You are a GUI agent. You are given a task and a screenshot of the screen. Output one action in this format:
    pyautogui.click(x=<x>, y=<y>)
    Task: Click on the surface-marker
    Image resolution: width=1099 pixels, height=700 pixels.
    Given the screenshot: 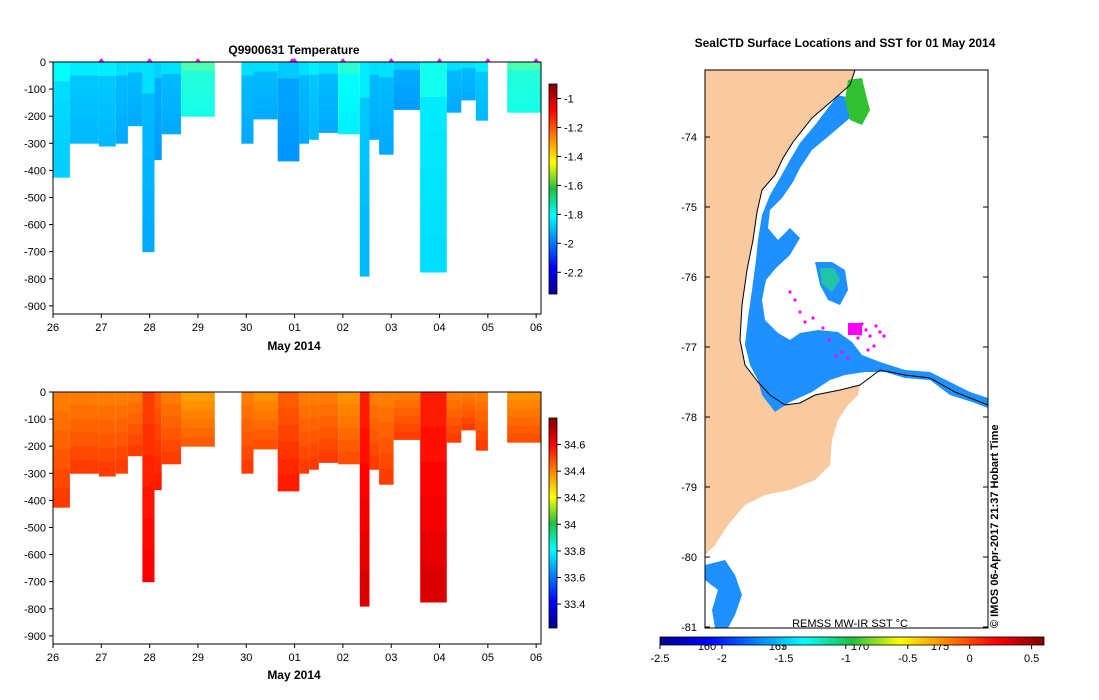 What is the action you would take?
    pyautogui.click(x=487, y=60)
    